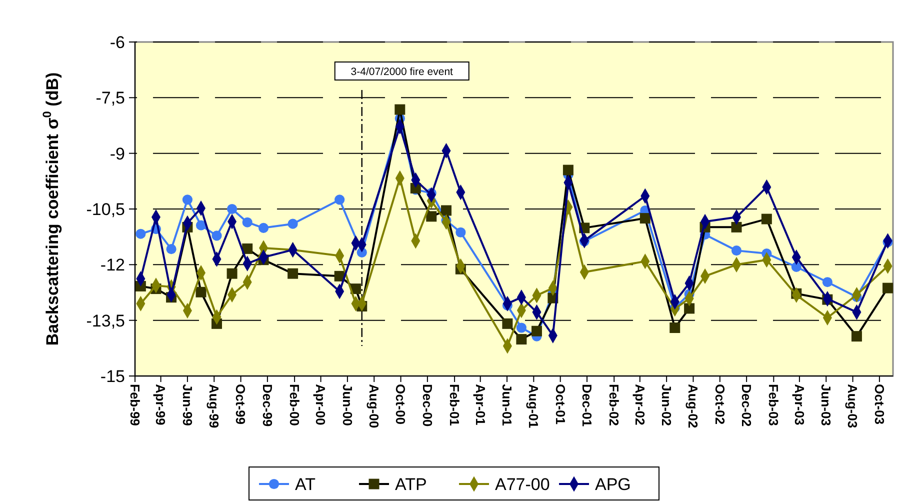 The width and height of the screenshot is (911, 504). I want to click on x-tick-label: Aug-03, so click(852, 406).